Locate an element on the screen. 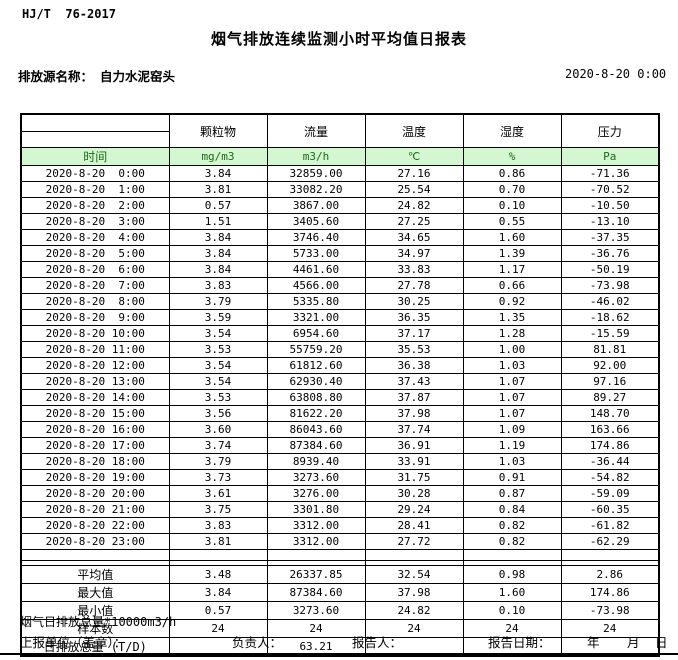 The width and height of the screenshot is (678, 660). time-cell: 2020-8-20 6:00 is located at coordinates (95, 269).